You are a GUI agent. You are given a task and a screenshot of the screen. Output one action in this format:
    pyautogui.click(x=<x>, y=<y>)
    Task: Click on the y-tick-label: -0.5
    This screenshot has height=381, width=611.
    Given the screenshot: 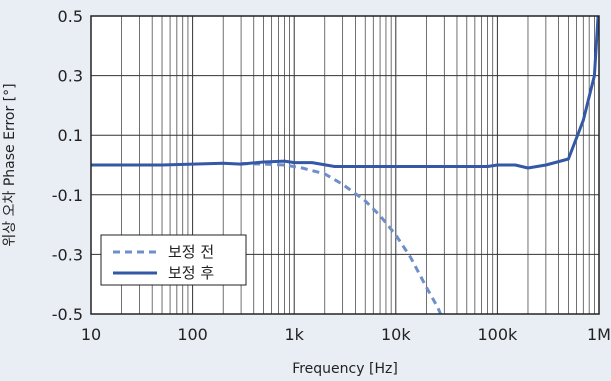 What is the action you would take?
    pyautogui.click(x=67, y=314)
    